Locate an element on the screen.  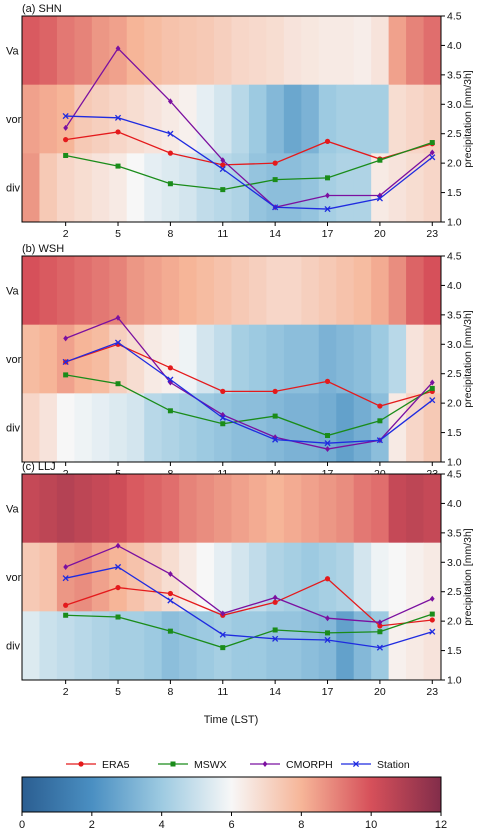
row-label: Va is located at coordinates (13, 51).